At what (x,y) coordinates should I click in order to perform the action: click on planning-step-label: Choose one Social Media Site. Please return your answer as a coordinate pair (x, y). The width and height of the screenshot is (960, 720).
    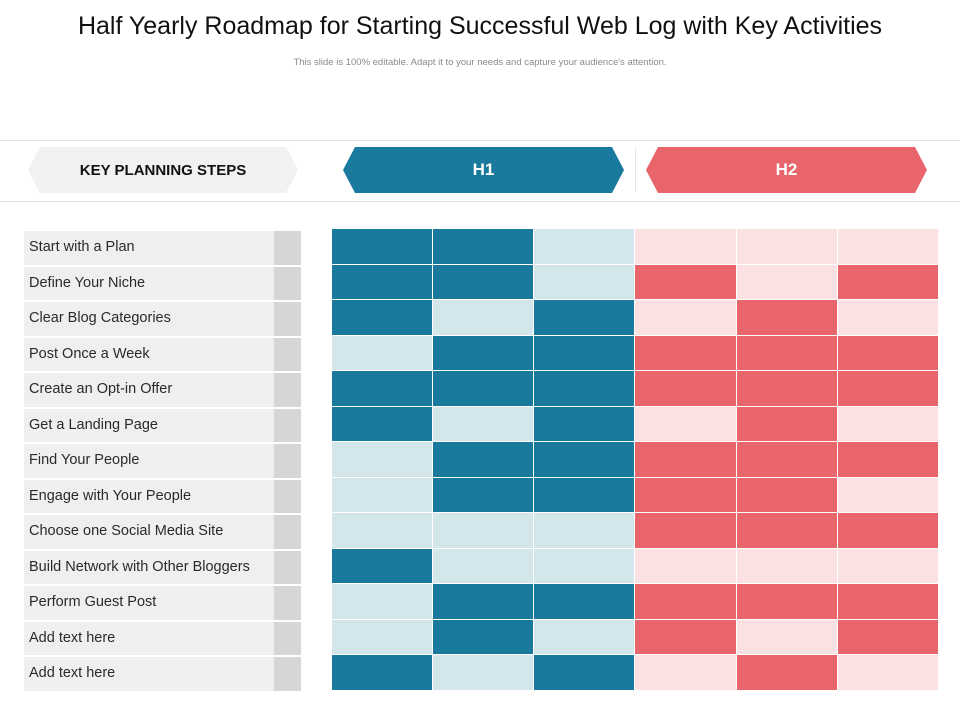
    Looking at the image, I should click on (126, 531).